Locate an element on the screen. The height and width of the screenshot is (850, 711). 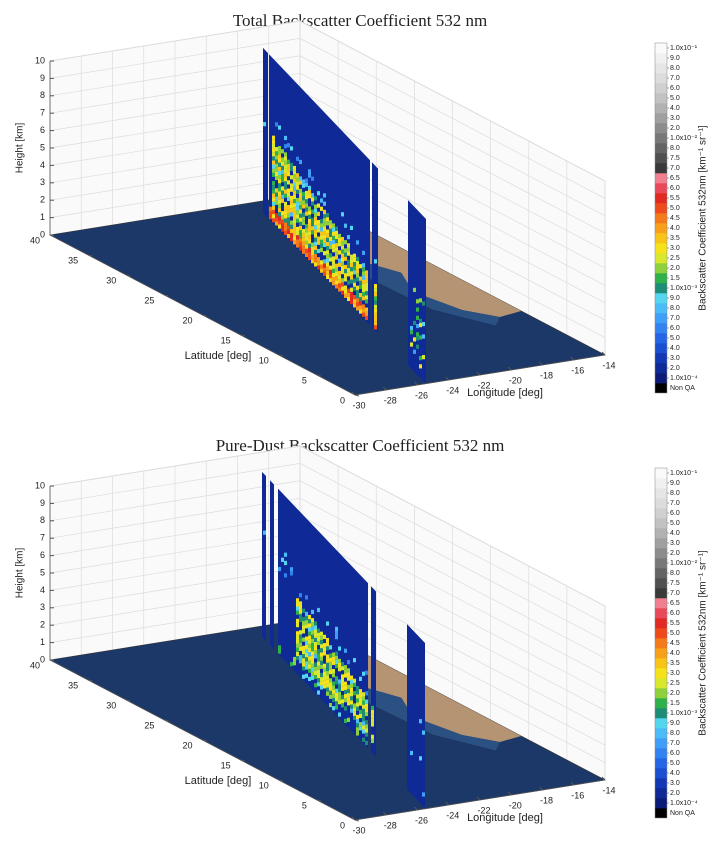
y-tick is located at coordinates (90, 255).